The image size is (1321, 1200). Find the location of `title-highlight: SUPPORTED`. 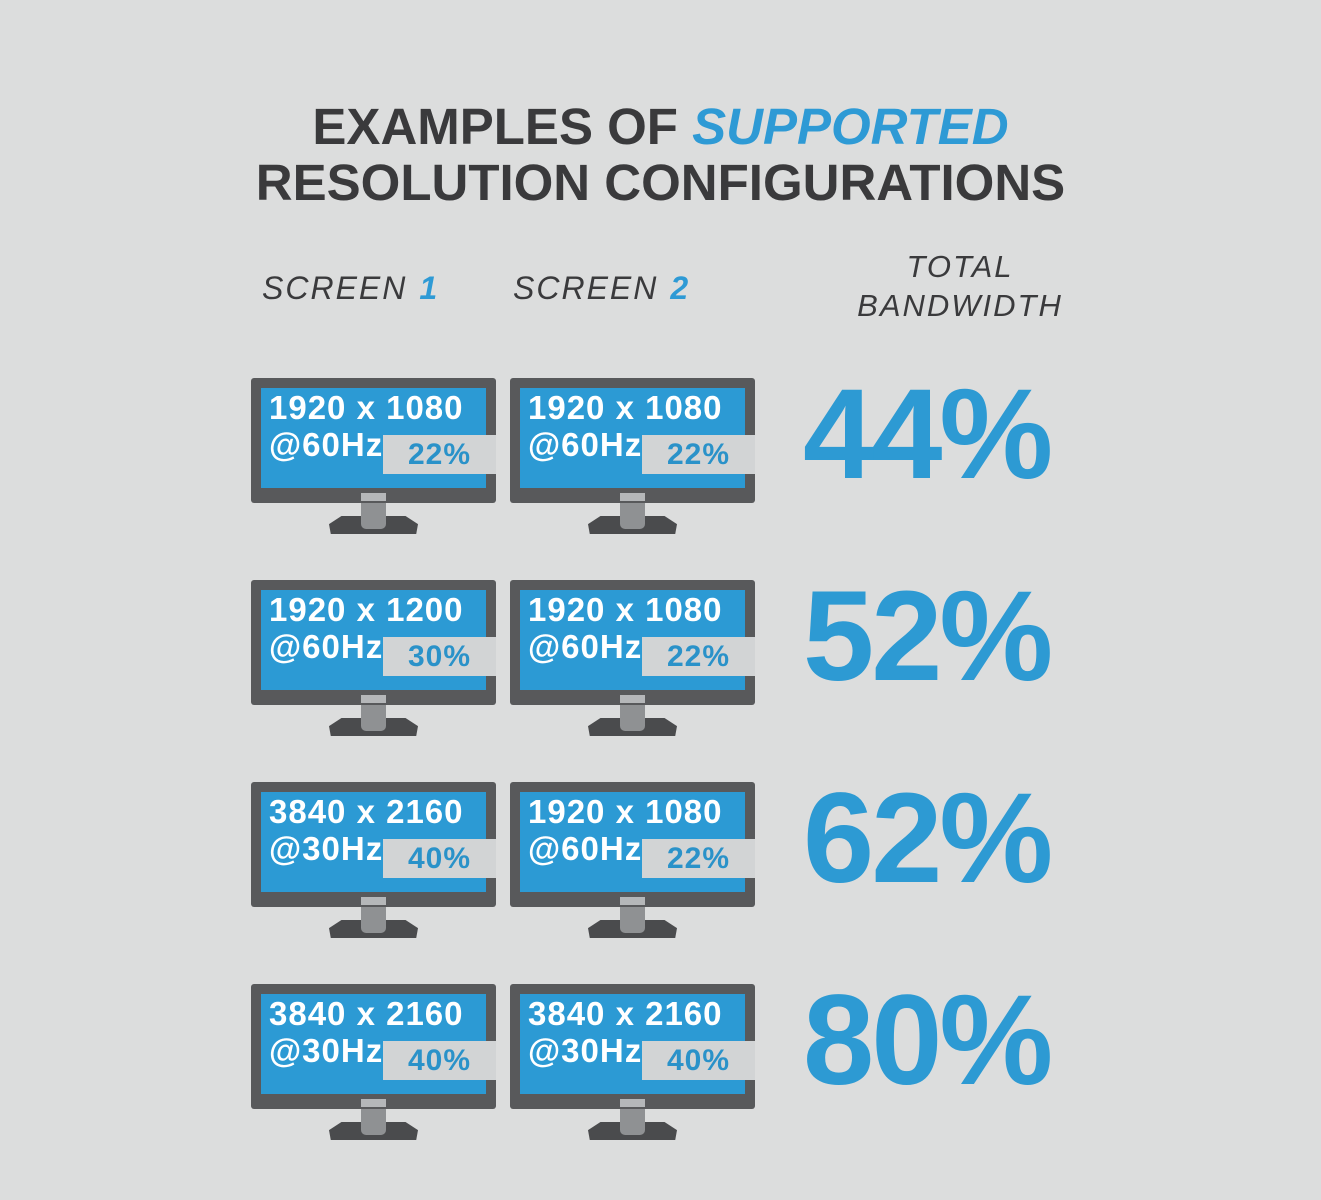

title-highlight: SUPPORTED is located at coordinates (850, 126).